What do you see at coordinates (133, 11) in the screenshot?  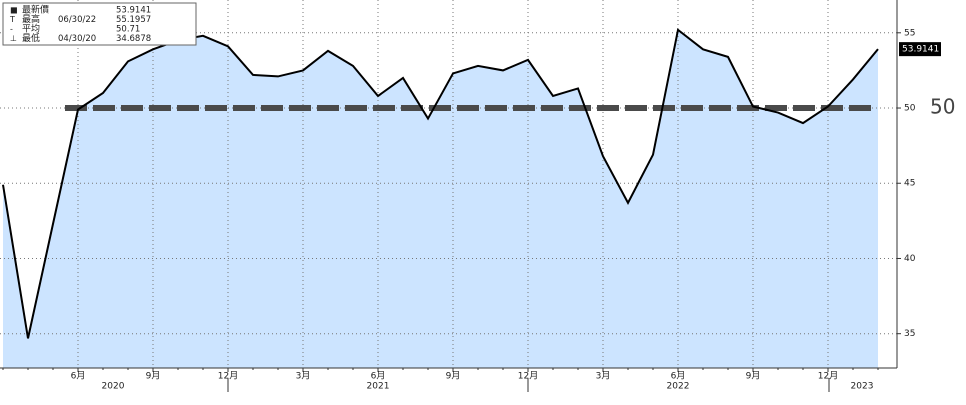 I see `legend-value: 53.9141` at bounding box center [133, 11].